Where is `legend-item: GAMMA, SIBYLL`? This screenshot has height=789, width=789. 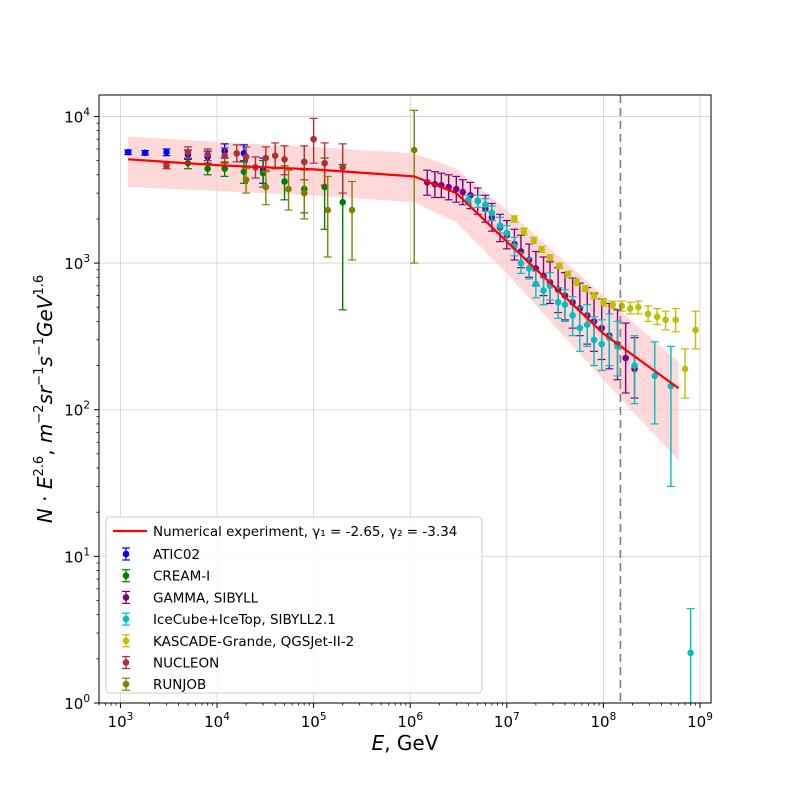 legend-item: GAMMA, SIBYLL is located at coordinates (190, 598).